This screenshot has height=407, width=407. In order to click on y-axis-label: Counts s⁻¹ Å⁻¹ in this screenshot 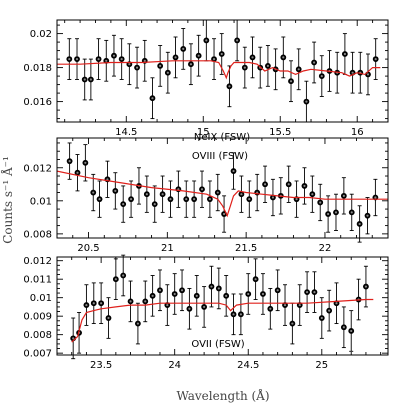, I will do `click(7, 200)`.